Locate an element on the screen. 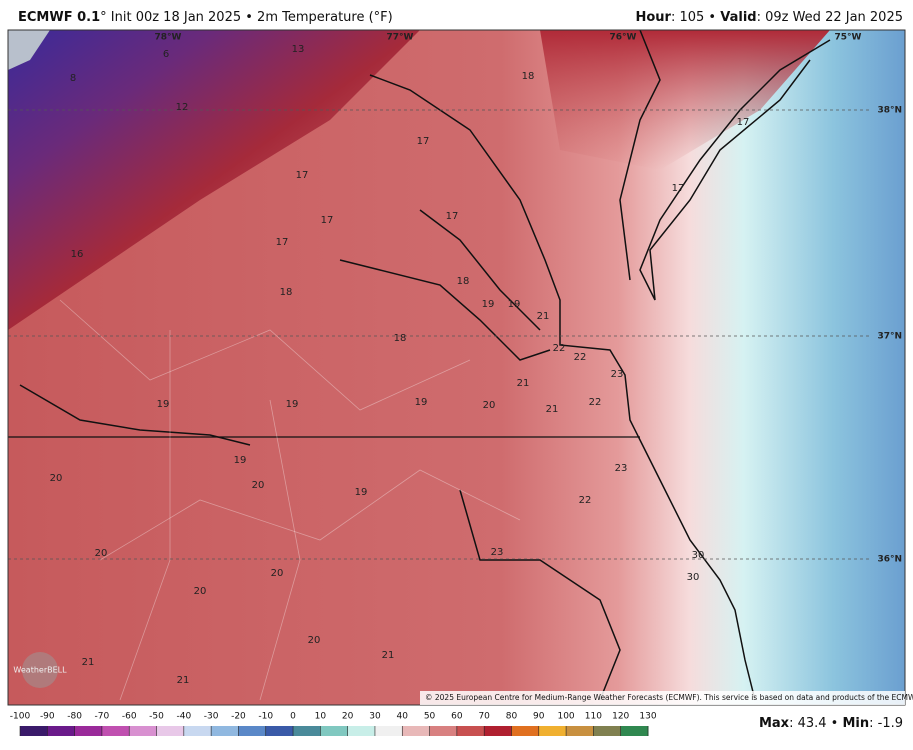 The height and width of the screenshot is (750, 913). stats: Max: 43.4 • Min: -1.9 is located at coordinates (831, 723).